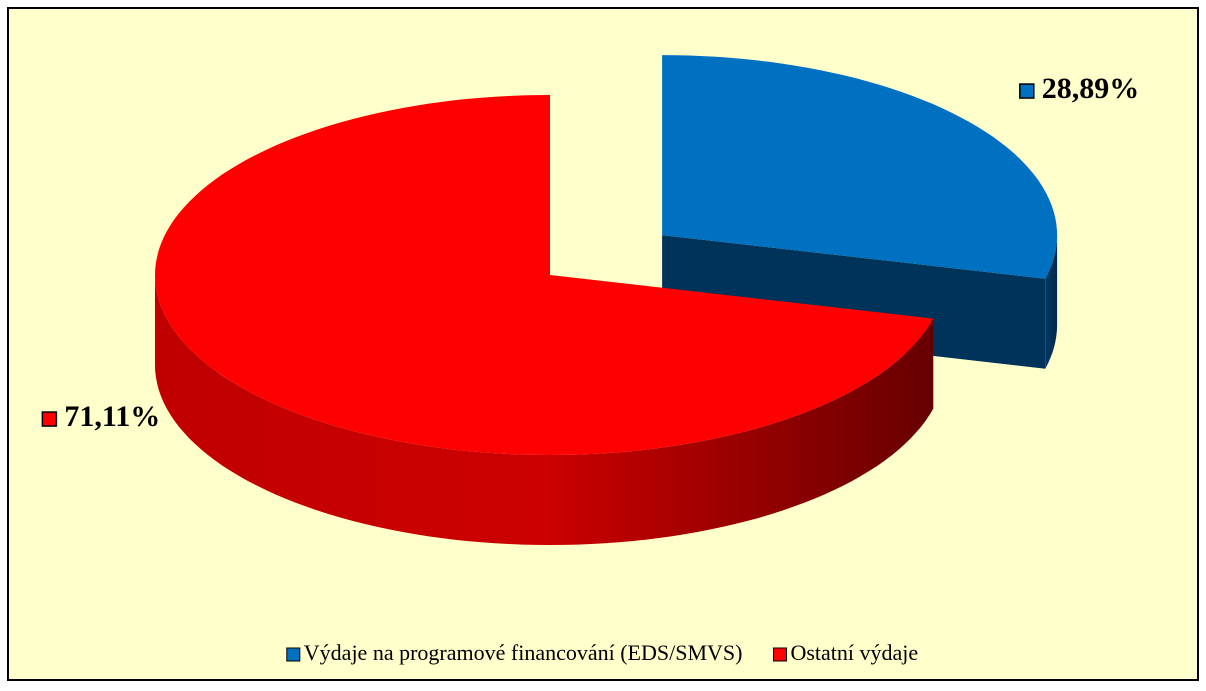  Describe the element at coordinates (112, 416) in the screenshot. I see `data-label: 71,11%` at that location.